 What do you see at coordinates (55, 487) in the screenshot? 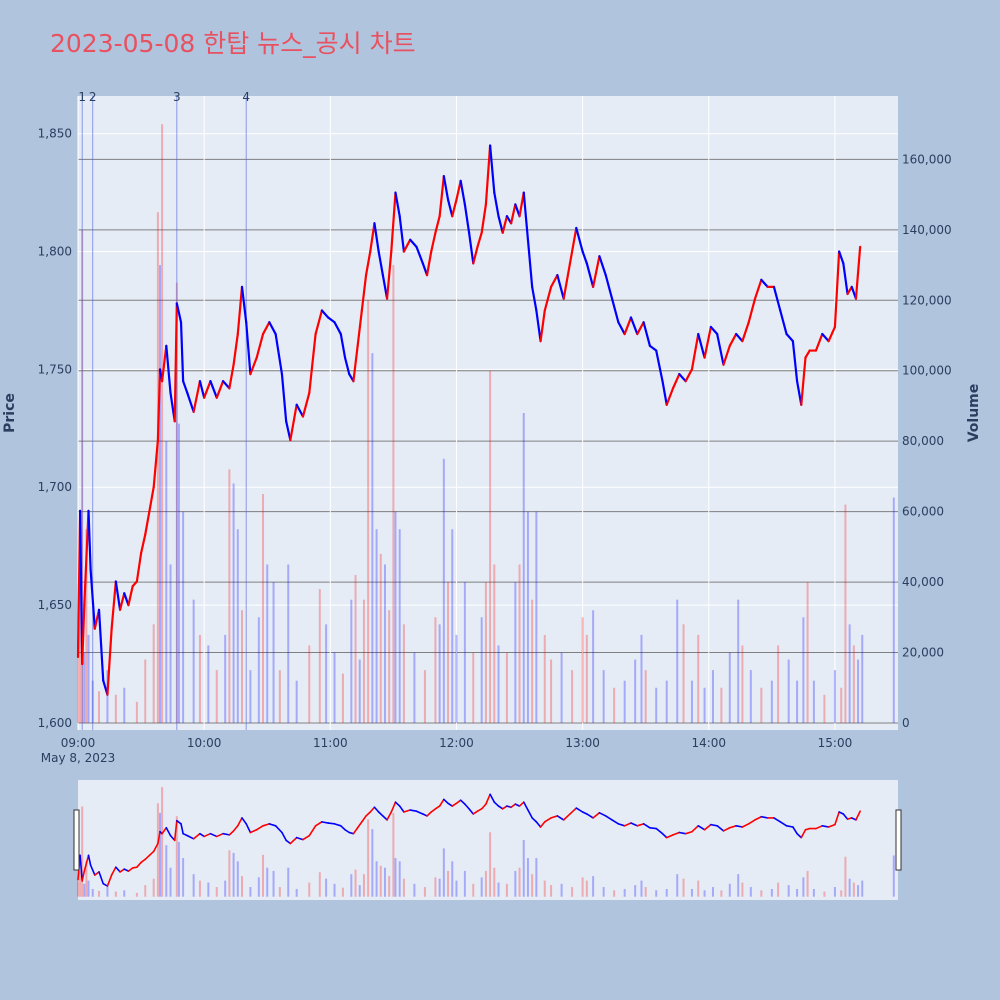
I see `y-tick-label: 1,700` at bounding box center [55, 487].